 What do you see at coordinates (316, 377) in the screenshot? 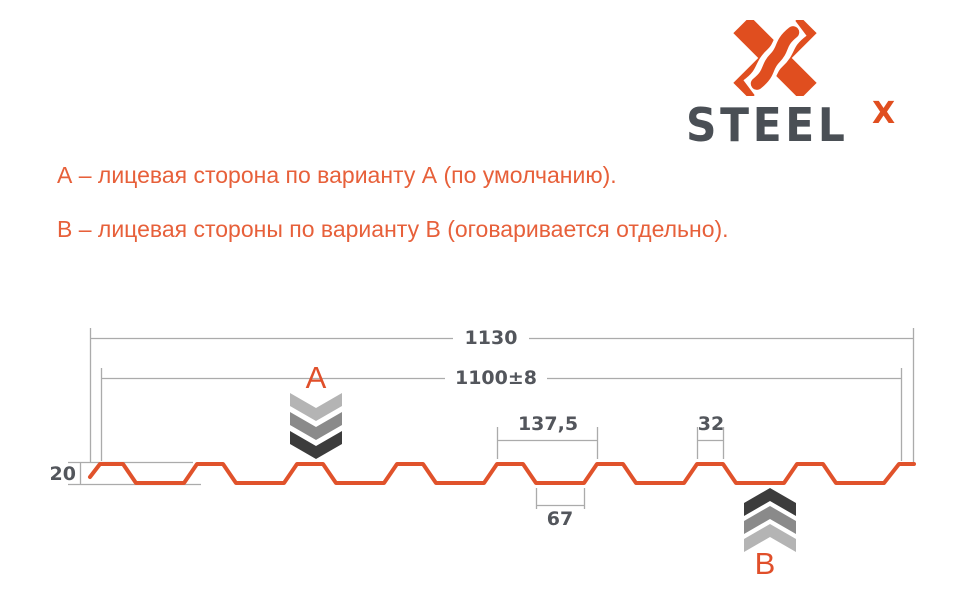
I see `side-a-label: A` at bounding box center [316, 377].